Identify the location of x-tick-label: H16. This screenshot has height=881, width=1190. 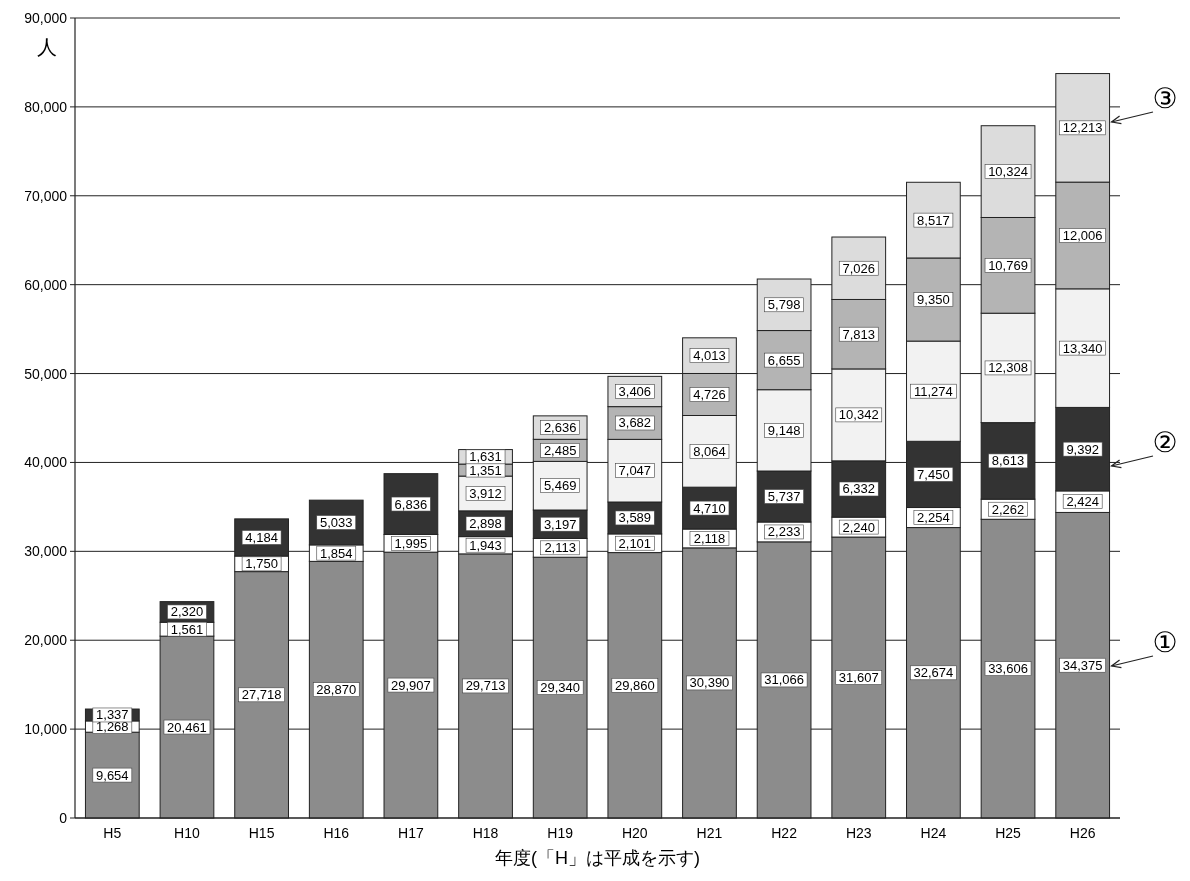
(336, 833).